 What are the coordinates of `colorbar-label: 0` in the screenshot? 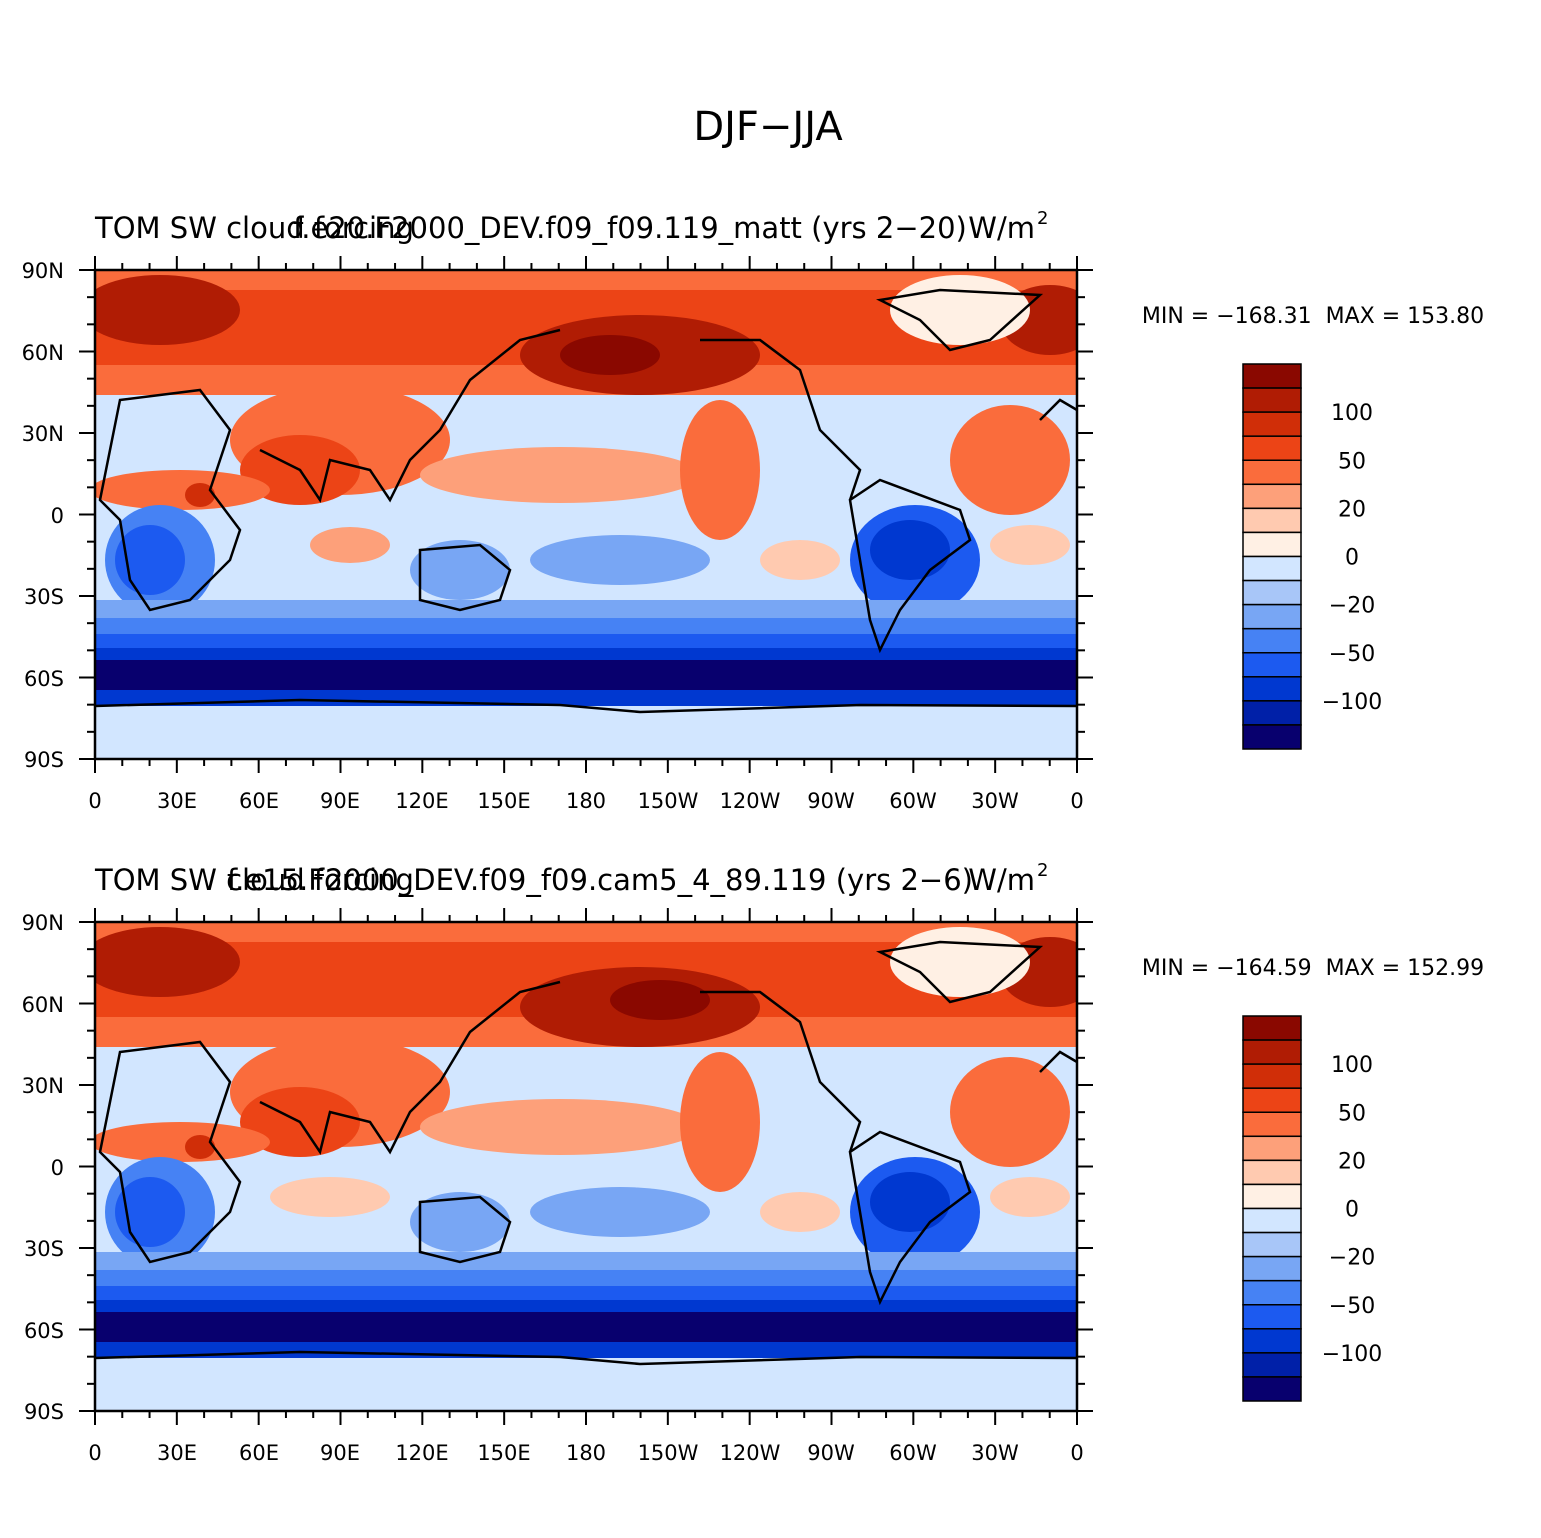 It's located at (1352, 1210).